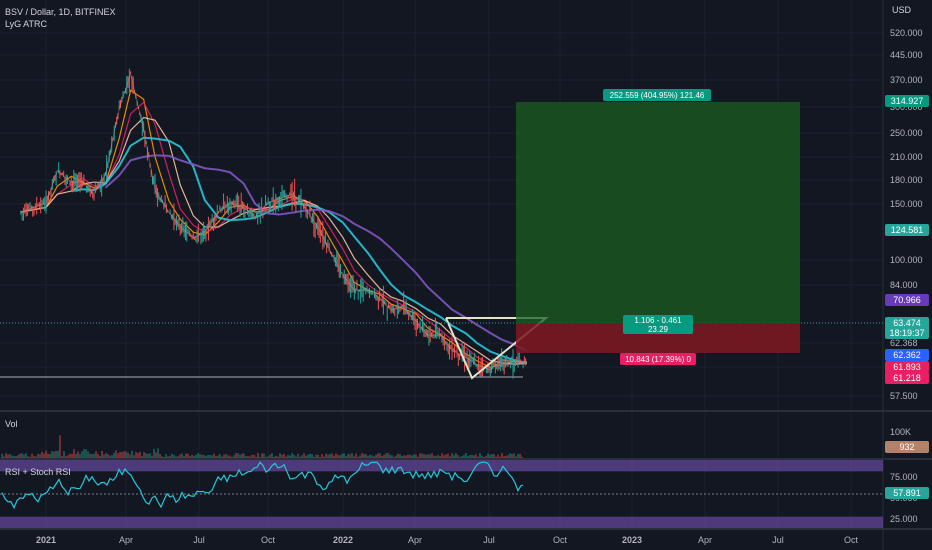 The image size is (932, 550). What do you see at coordinates (904, 285) in the screenshot?
I see `price-tick: 84.000` at bounding box center [904, 285].